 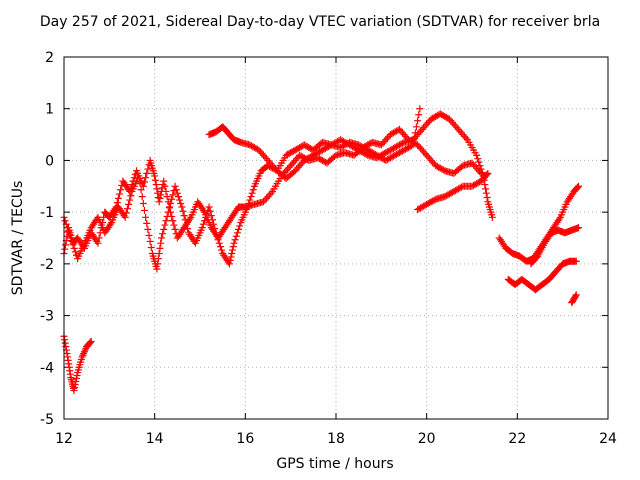 What do you see at coordinates (517, 439) in the screenshot?
I see `x-tick-label: 22` at bounding box center [517, 439].